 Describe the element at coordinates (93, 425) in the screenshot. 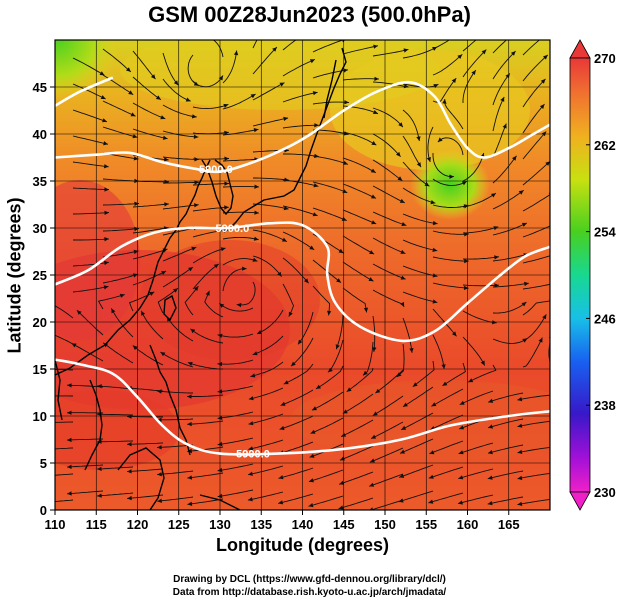

I see `coast-vietnam` at that location.